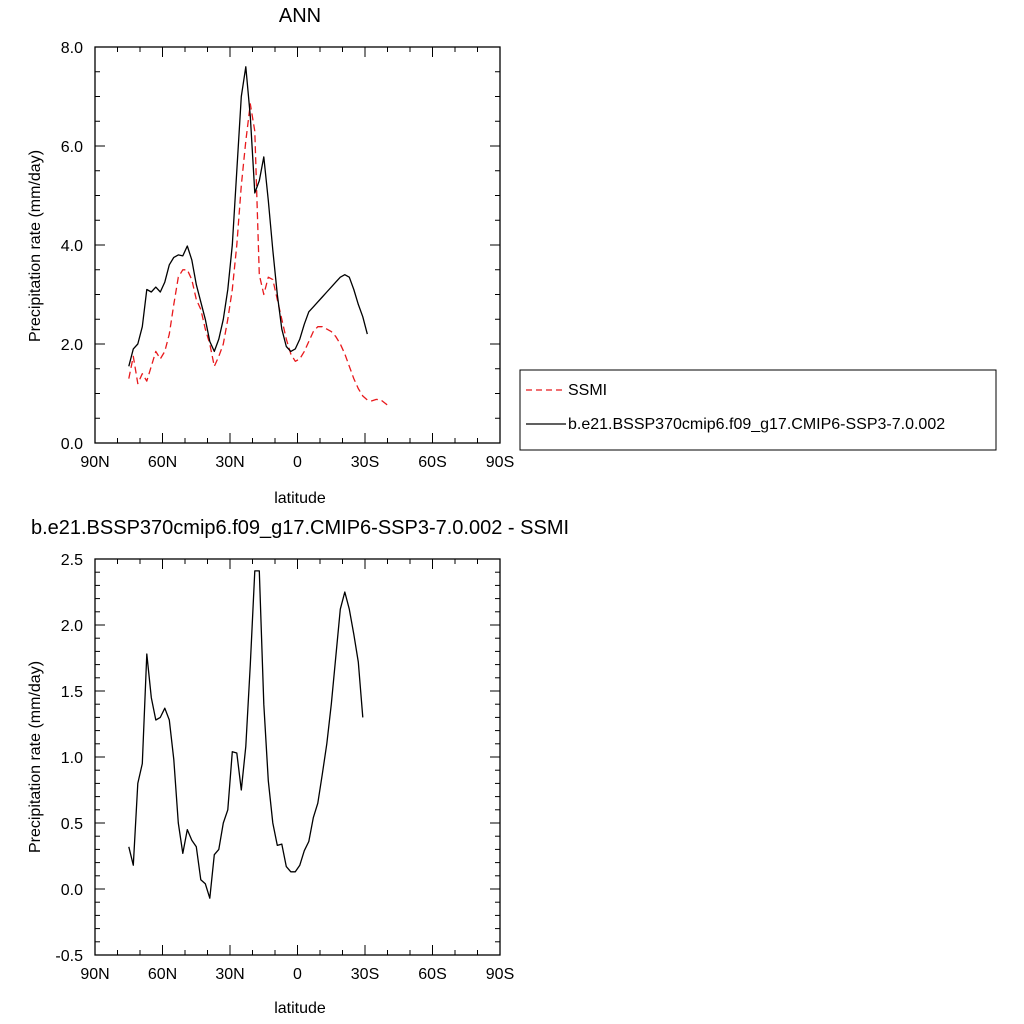 The image size is (1024, 1024). Describe the element at coordinates (72, 692) in the screenshot. I see `bottom-plot-ytick-label: 1.5` at that location.